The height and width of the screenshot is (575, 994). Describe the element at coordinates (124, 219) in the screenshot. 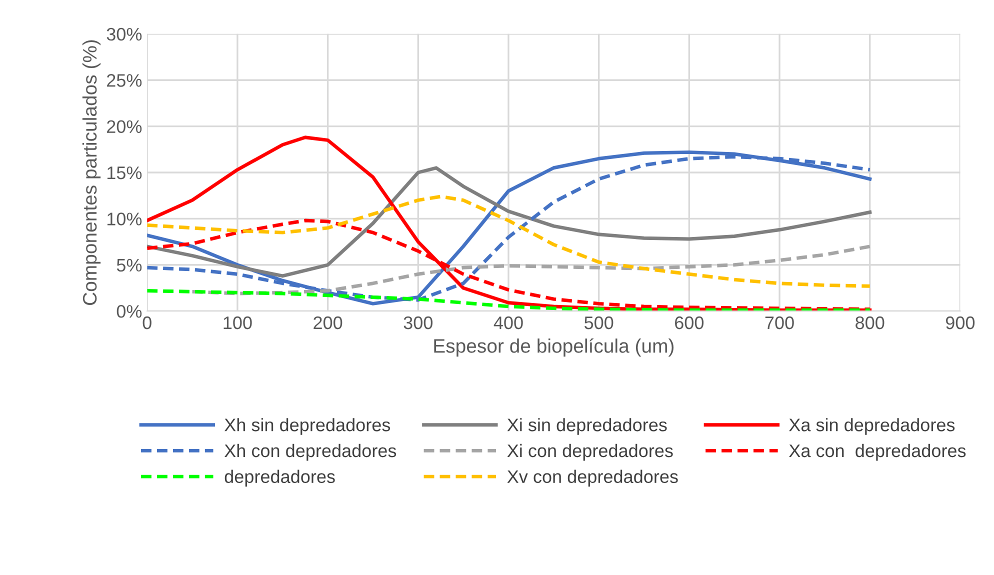

I see `y-tick-label: 10%` at that location.